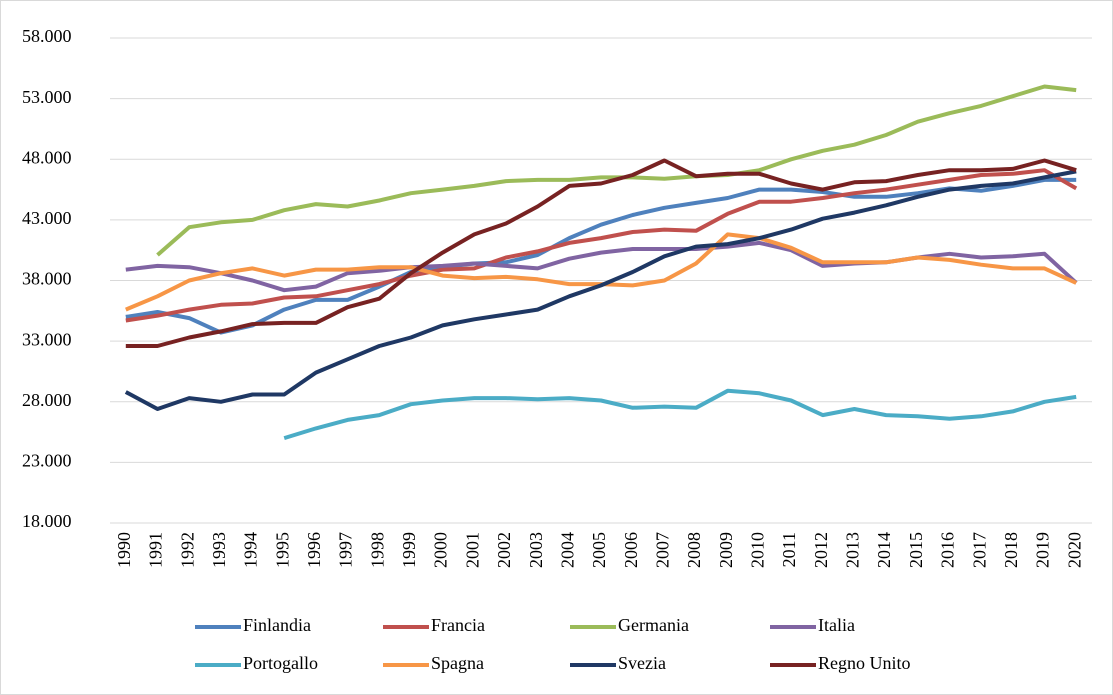 The width and height of the screenshot is (1113, 695). What do you see at coordinates (916, 550) in the screenshot?
I see `x-tick-label: 2015` at bounding box center [916, 550].